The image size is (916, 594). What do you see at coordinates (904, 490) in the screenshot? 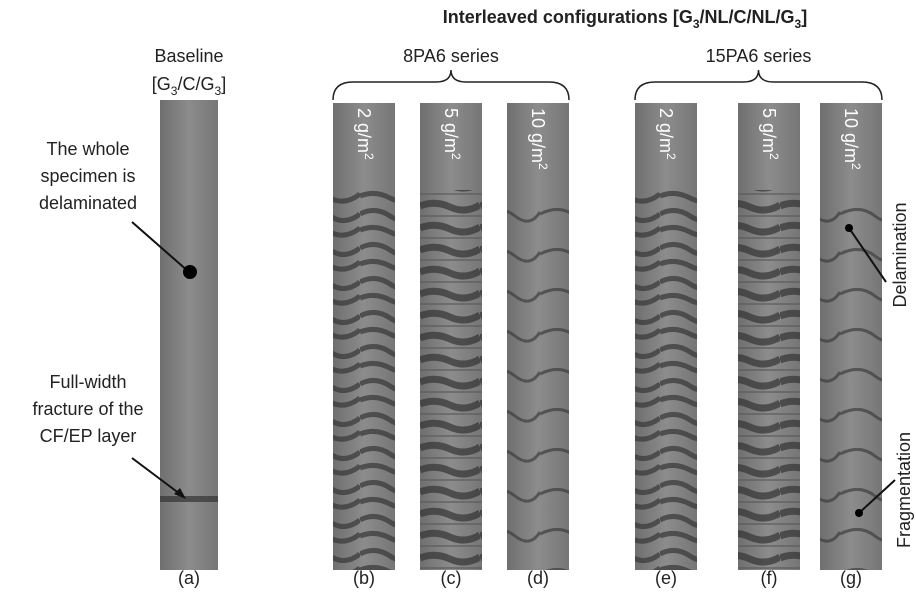
I see `annotation: Fragmentation` at bounding box center [904, 490].